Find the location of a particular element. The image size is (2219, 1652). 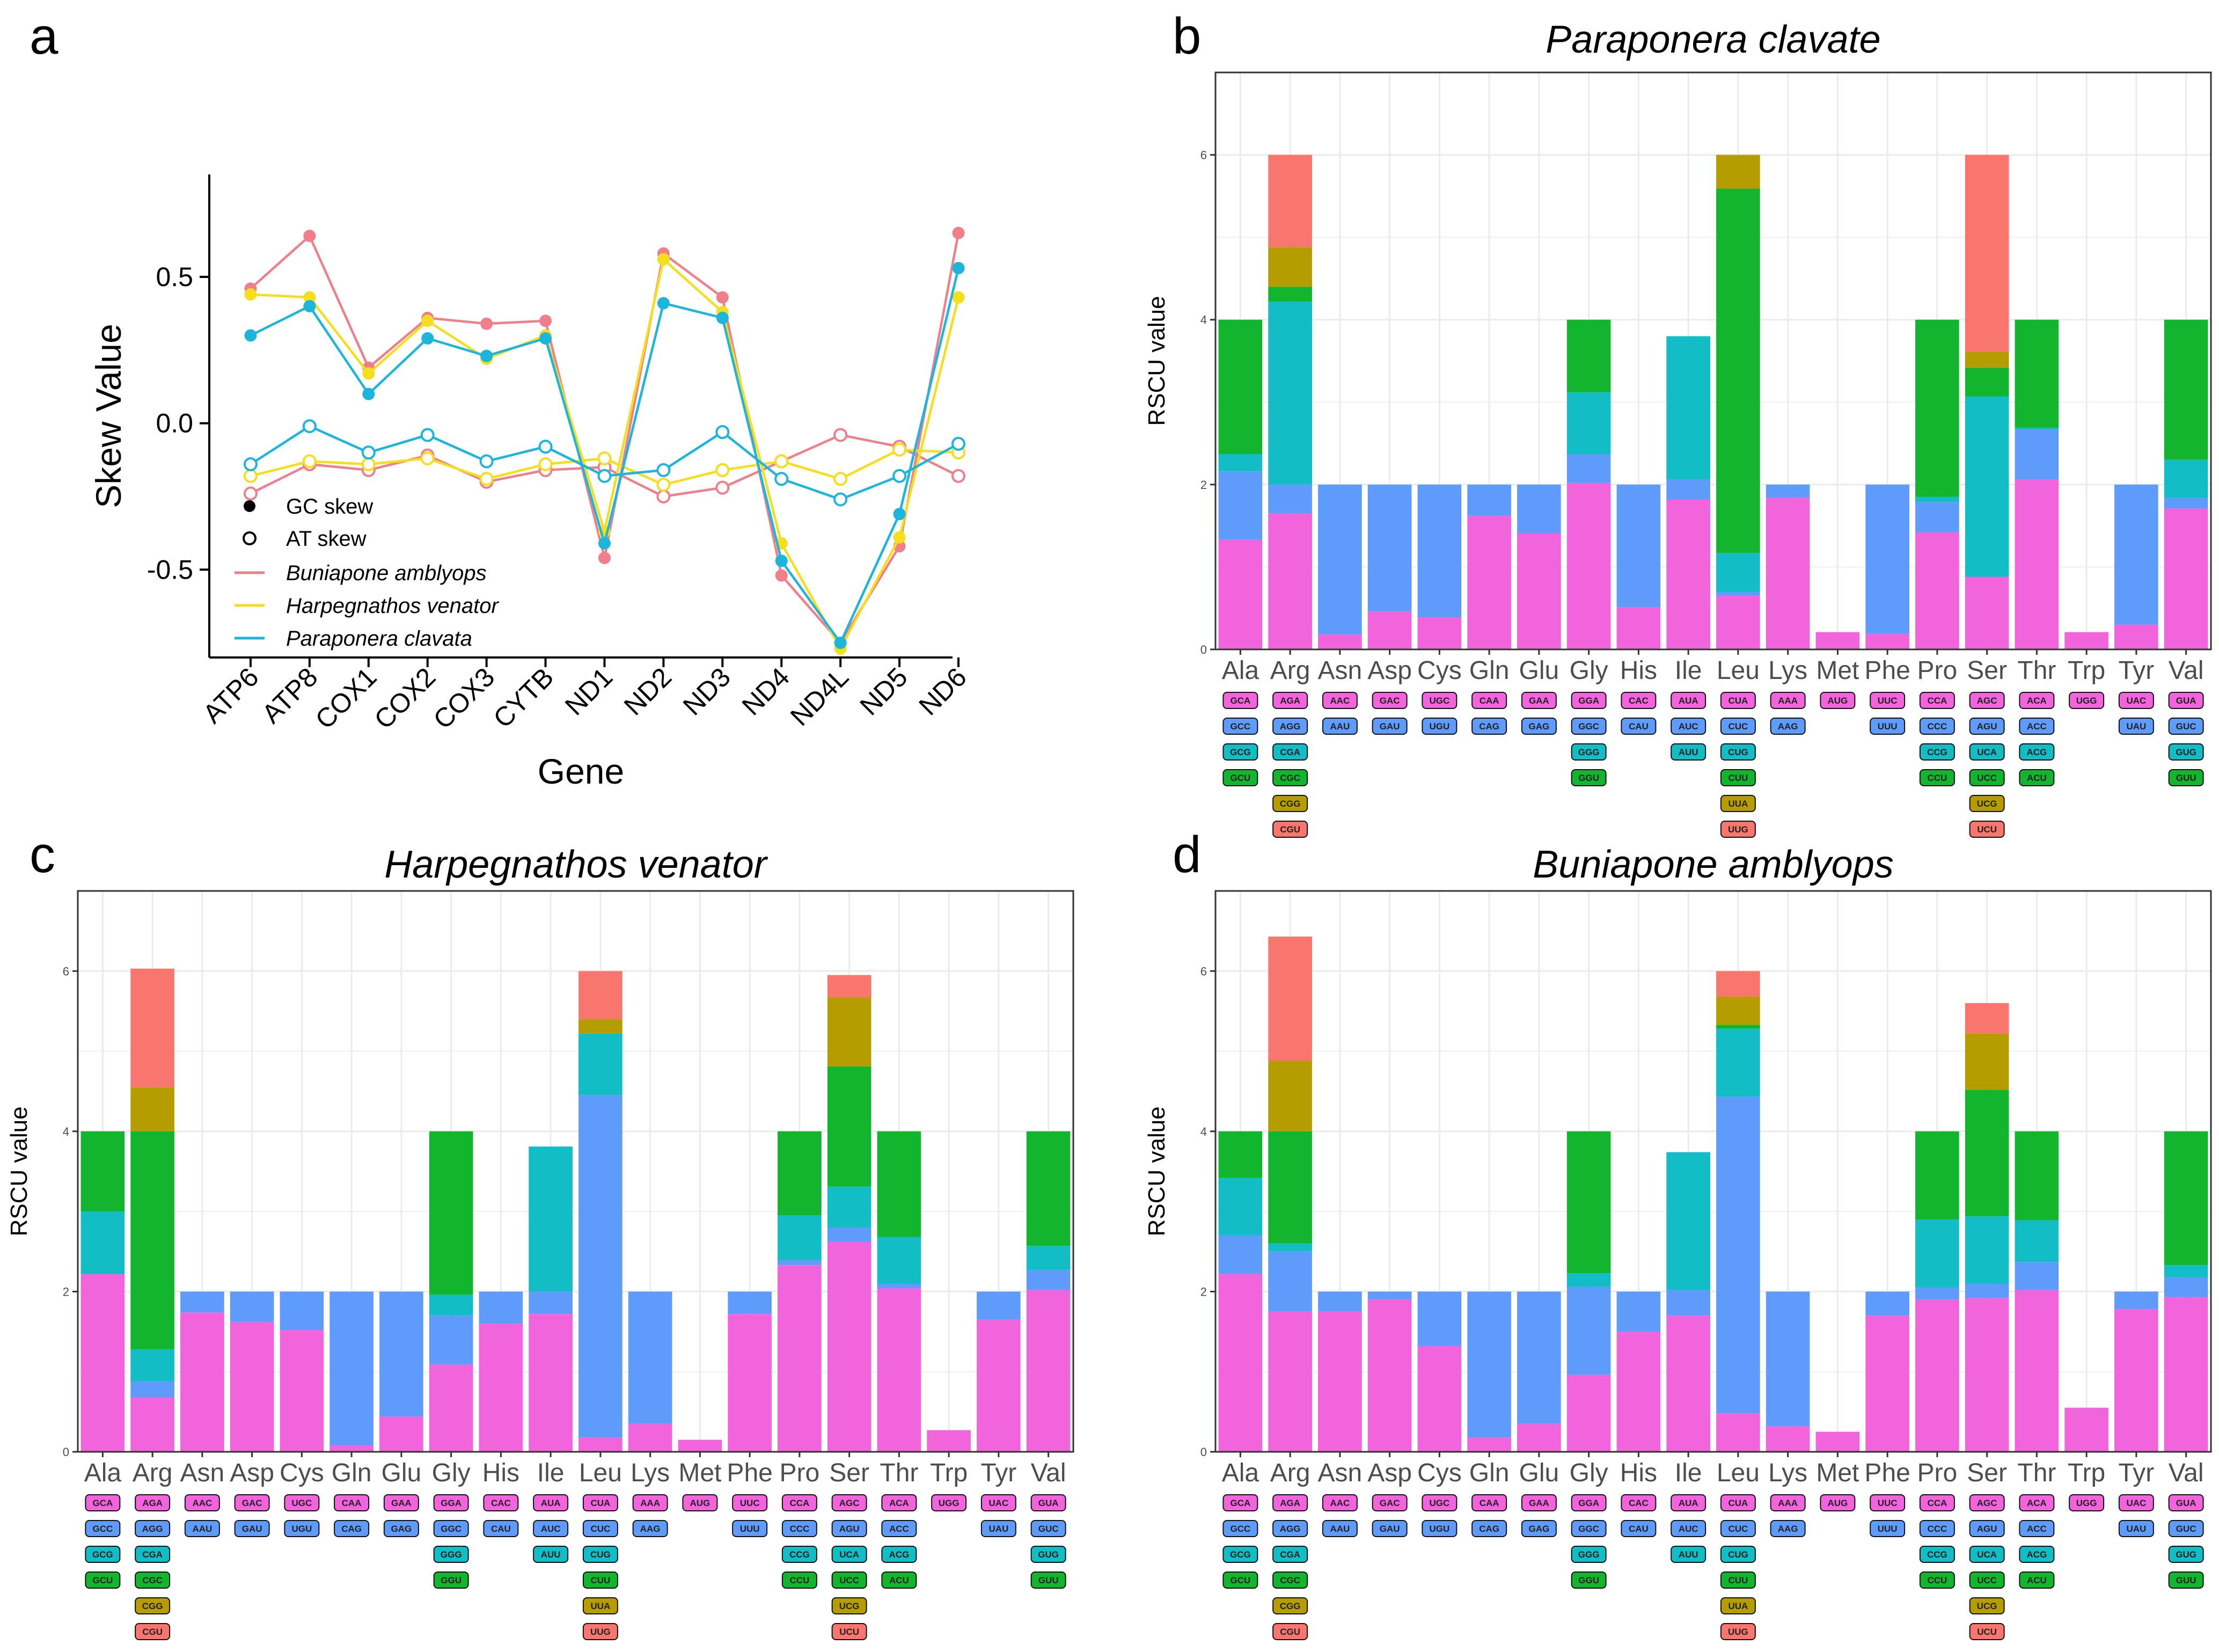

bar-segment-ile-aua is located at coordinates (1688, 574).